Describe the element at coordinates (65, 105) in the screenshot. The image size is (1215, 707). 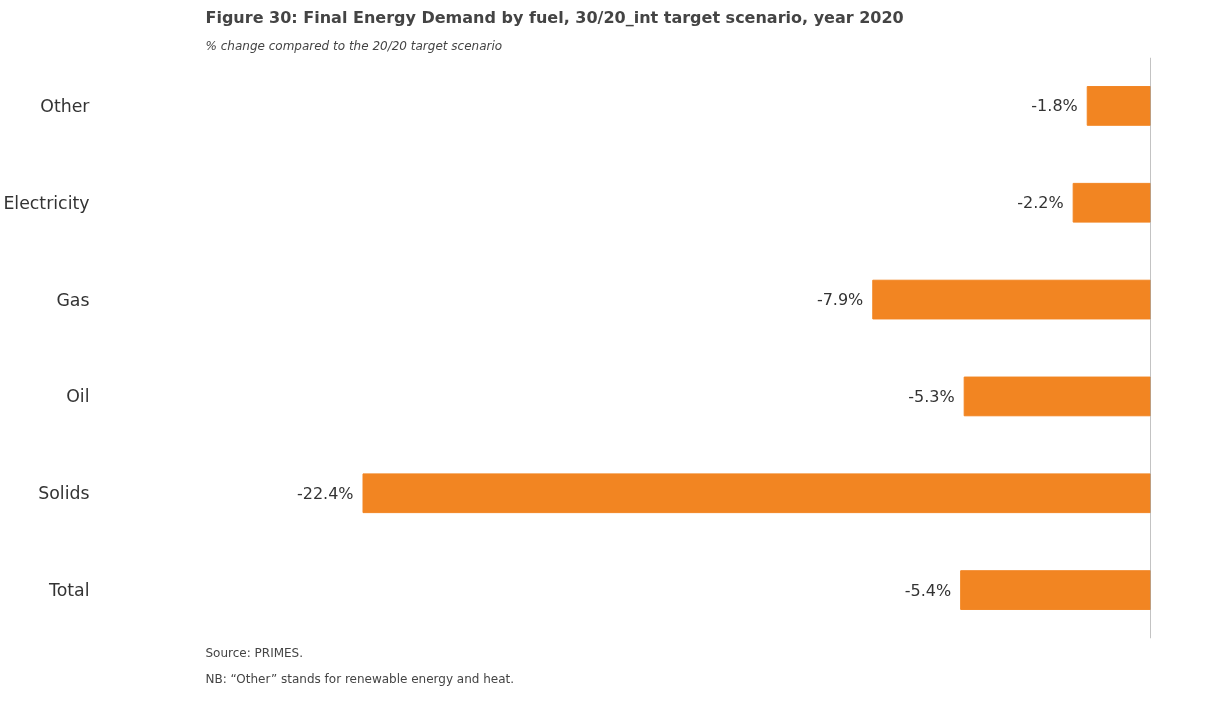
I see `y-tick-label: Other` at that location.